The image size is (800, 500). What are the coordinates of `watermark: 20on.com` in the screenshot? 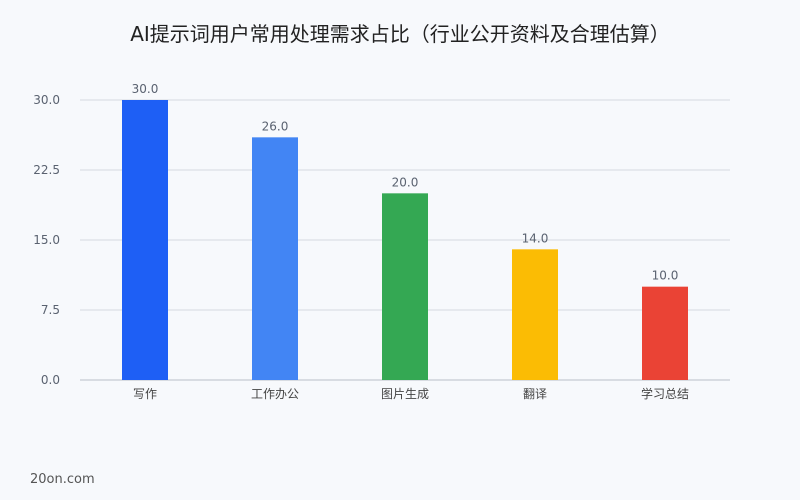 It's located at (62, 479).